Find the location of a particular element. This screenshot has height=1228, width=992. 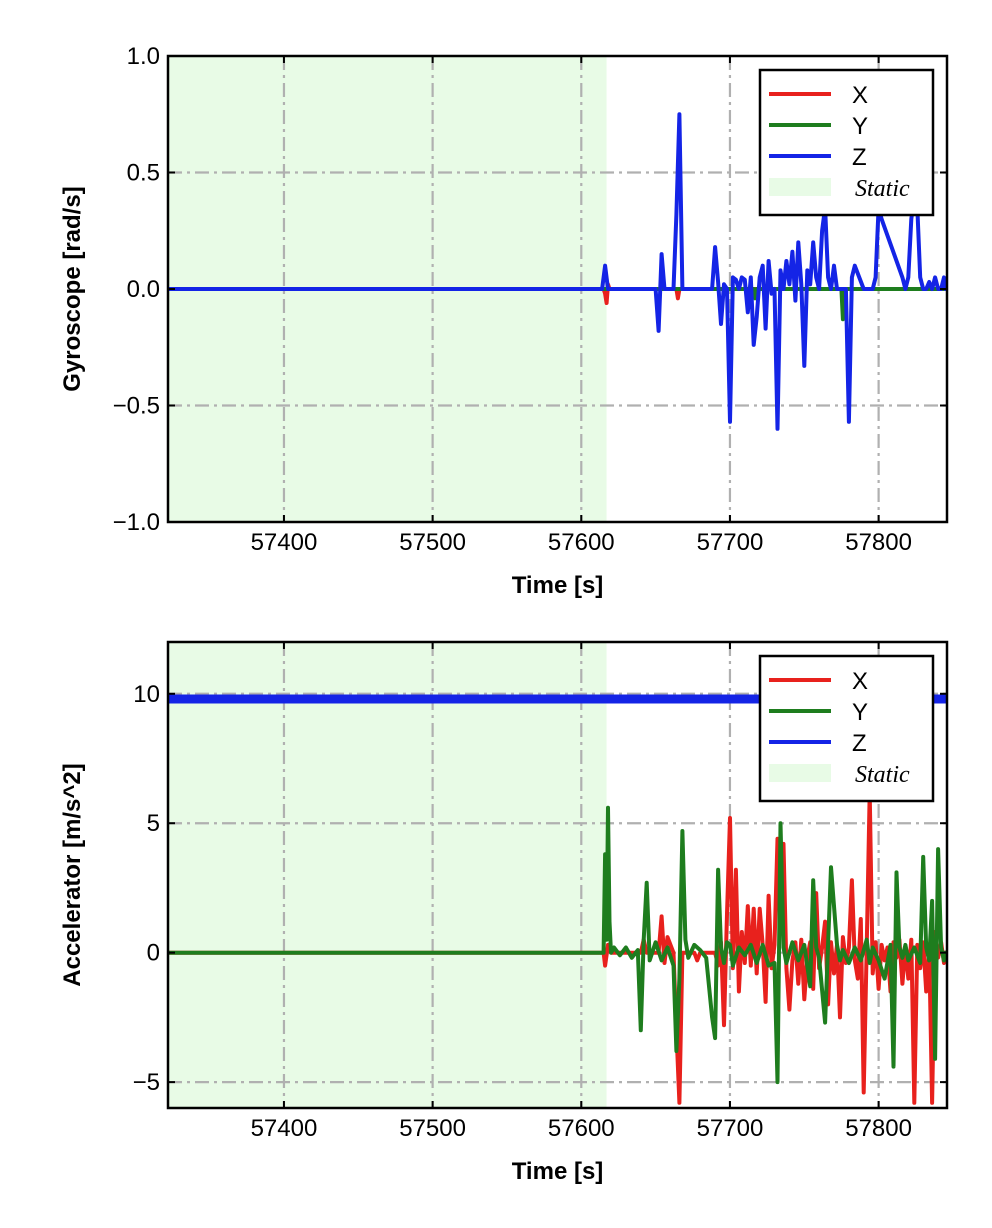

y-tick-label: 1.0 is located at coordinates (143, 56).